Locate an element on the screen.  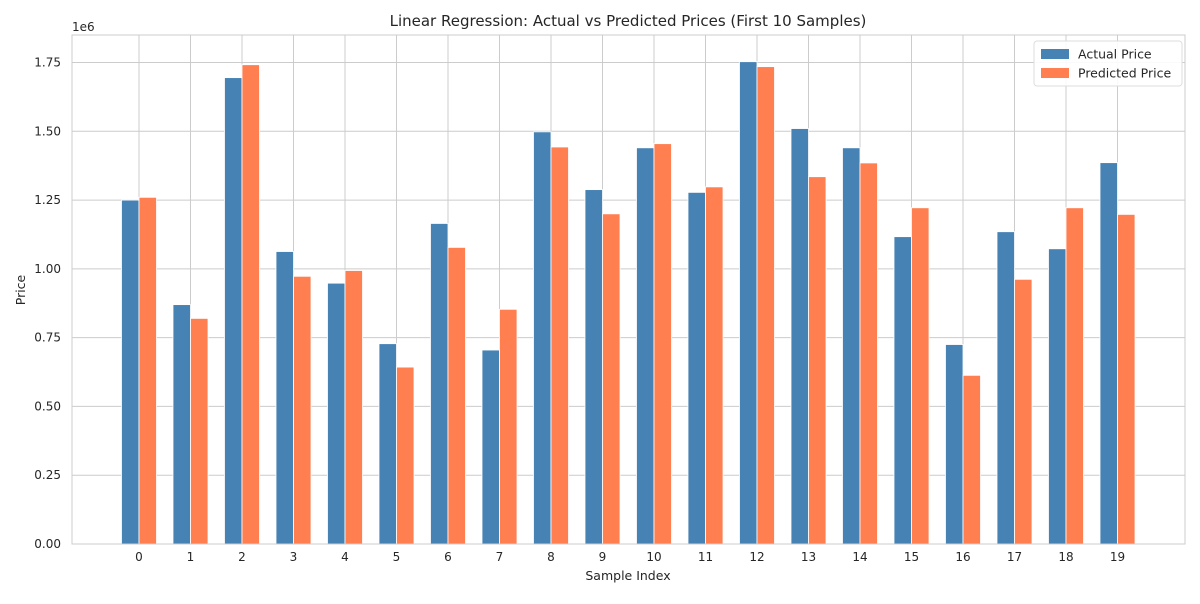
x-tick-label: 19 is located at coordinates (1117, 557).